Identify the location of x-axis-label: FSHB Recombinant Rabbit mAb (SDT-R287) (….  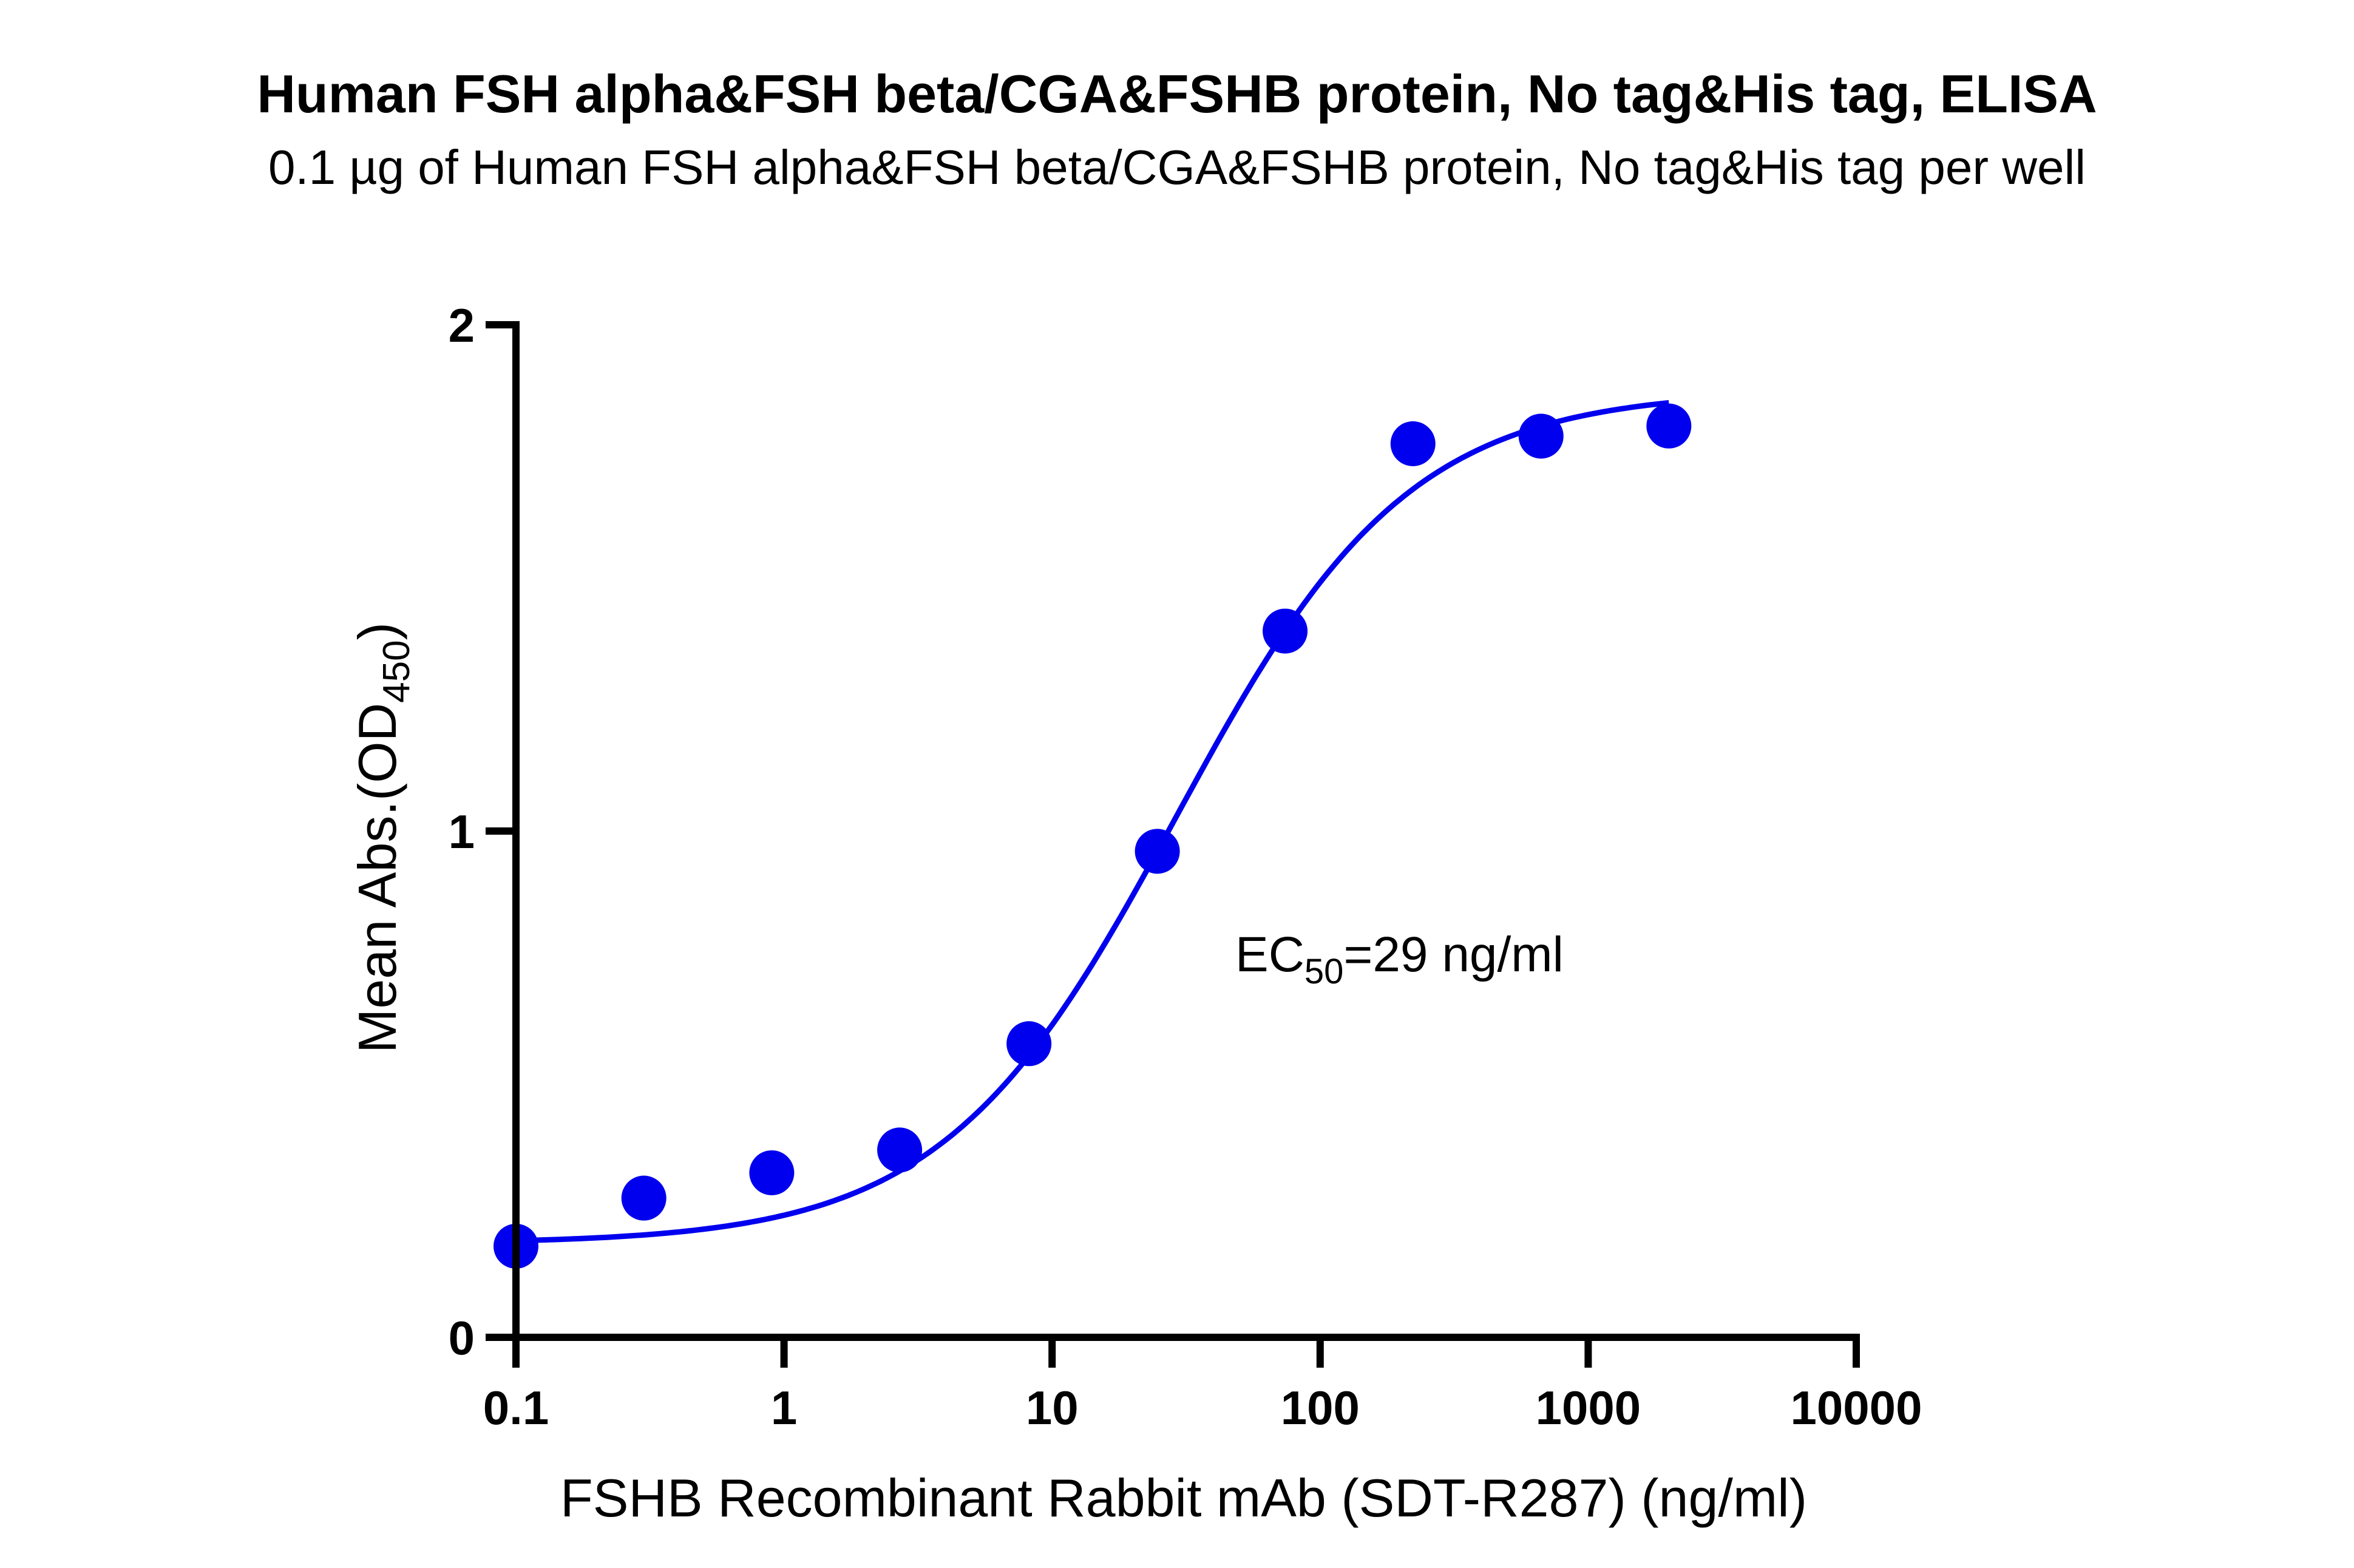
(1183, 1498).